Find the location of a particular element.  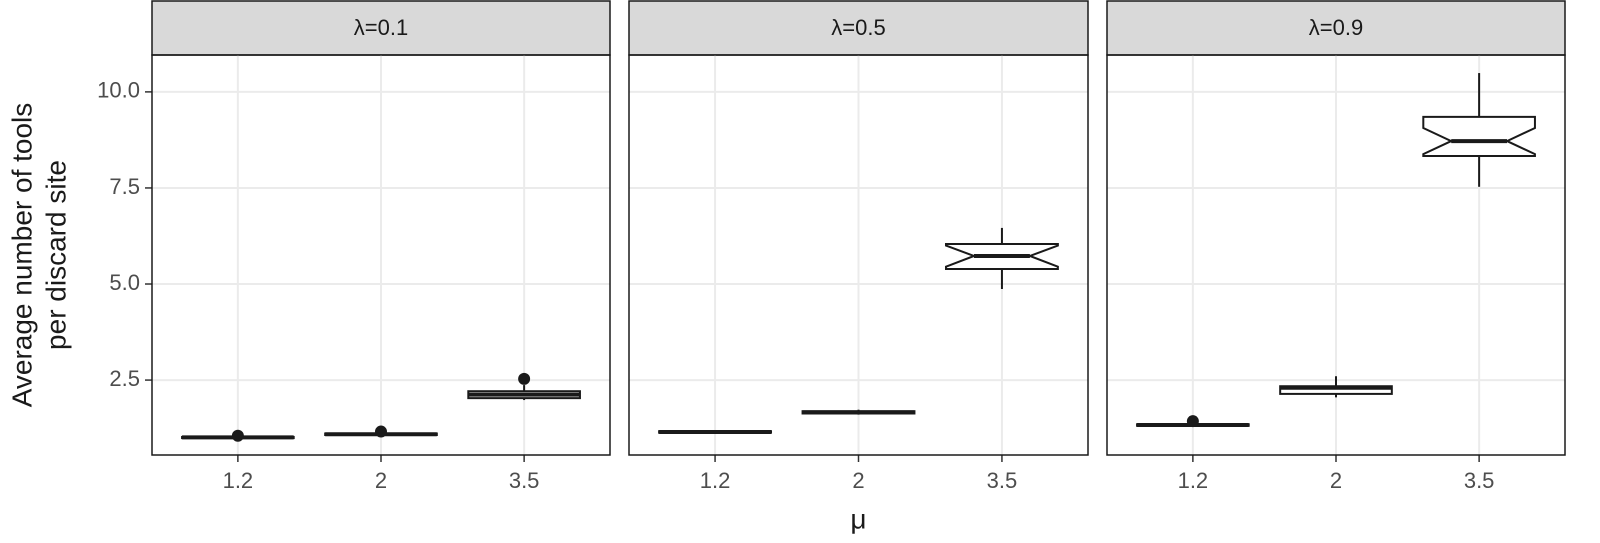

strip-label: λ=0.9 is located at coordinates (1336, 27).